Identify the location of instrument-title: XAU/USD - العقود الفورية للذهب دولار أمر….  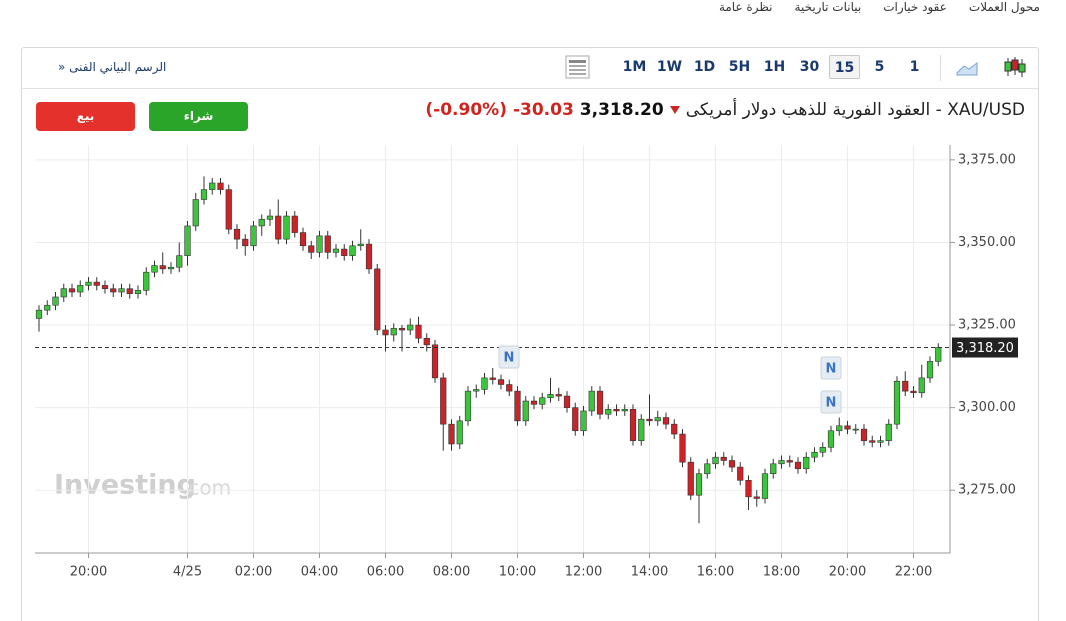
(855, 110).